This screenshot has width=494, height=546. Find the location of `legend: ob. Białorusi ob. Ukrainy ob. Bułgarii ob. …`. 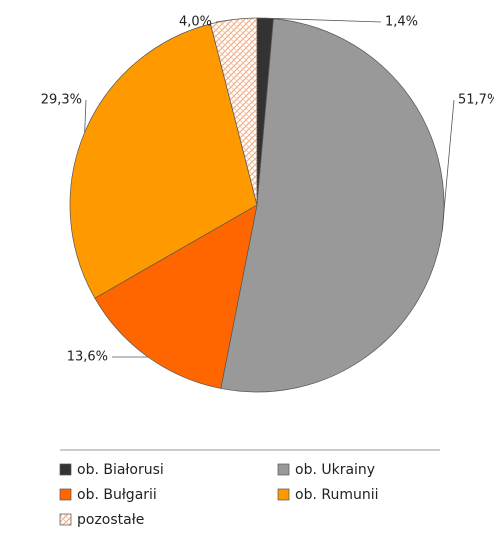

legend: ob. Białorusi ob. Ukrainy ob. Bułgarii ob. … is located at coordinates (219, 495).